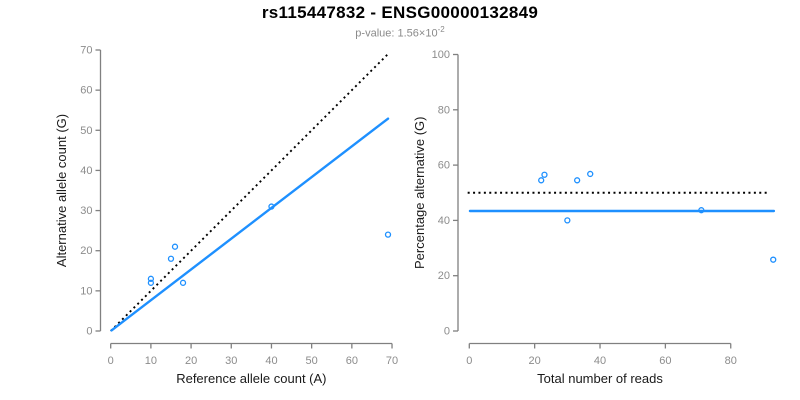 The width and height of the screenshot is (800, 400). What do you see at coordinates (400, 12) in the screenshot?
I see `figure-title: rs115447832 - ENSG00000132849` at bounding box center [400, 12].